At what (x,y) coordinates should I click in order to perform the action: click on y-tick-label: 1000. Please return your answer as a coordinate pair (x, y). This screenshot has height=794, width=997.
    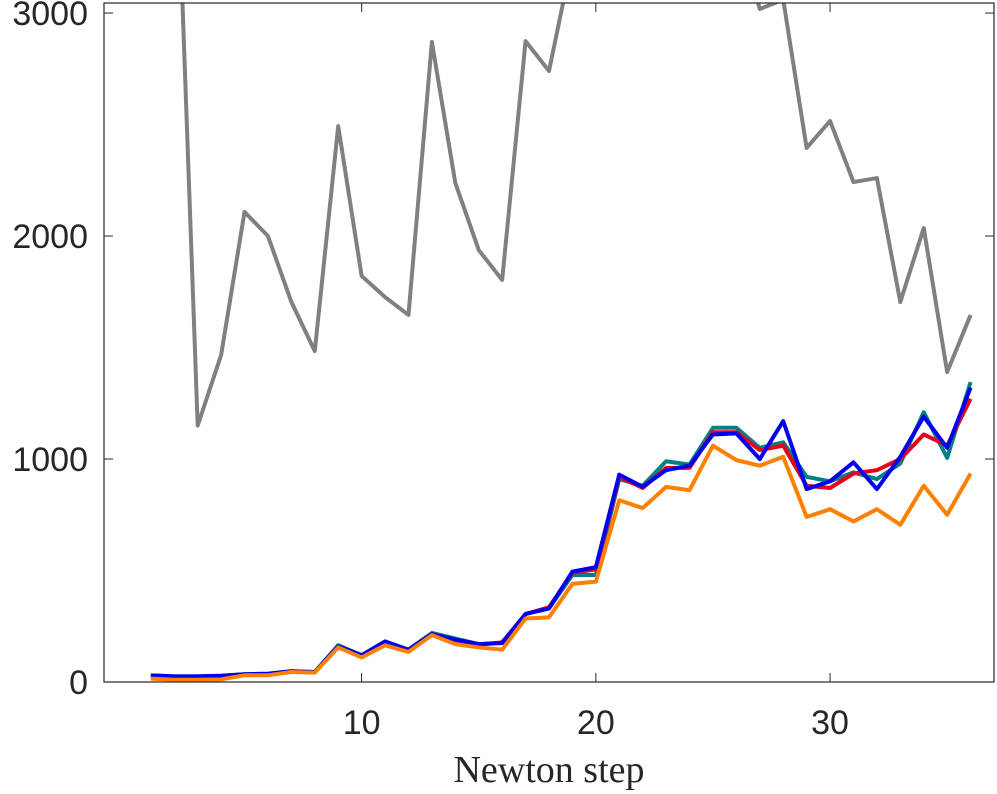
    Looking at the image, I should click on (50, 460).